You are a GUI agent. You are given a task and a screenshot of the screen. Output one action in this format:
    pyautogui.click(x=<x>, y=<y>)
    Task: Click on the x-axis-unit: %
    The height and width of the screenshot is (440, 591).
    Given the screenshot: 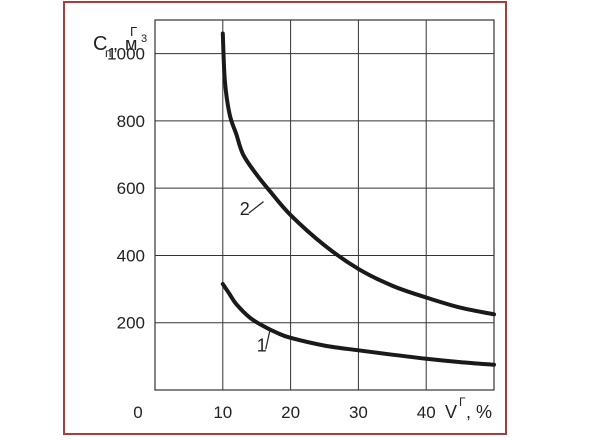 What is the action you would take?
    pyautogui.click(x=484, y=412)
    